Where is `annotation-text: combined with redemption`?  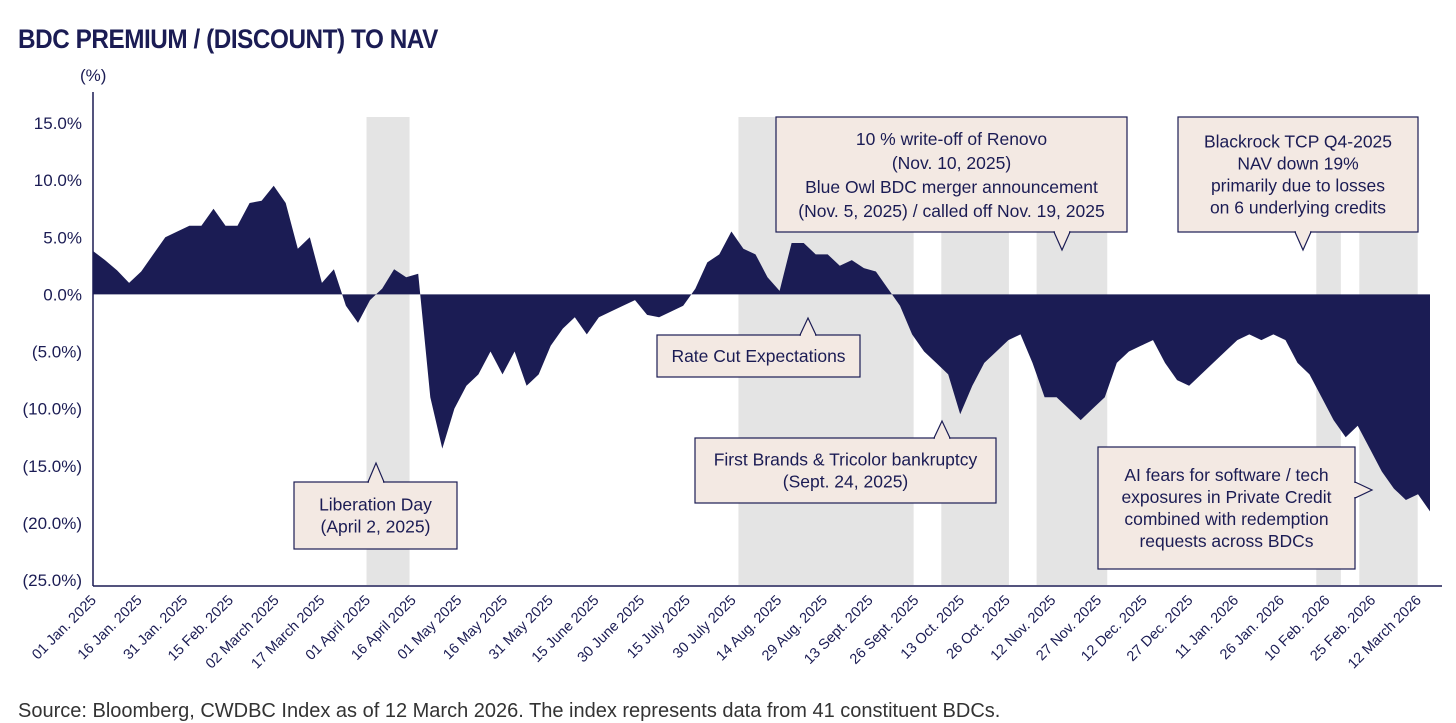
annotation-text: combined with redemption is located at coordinates (1226, 519).